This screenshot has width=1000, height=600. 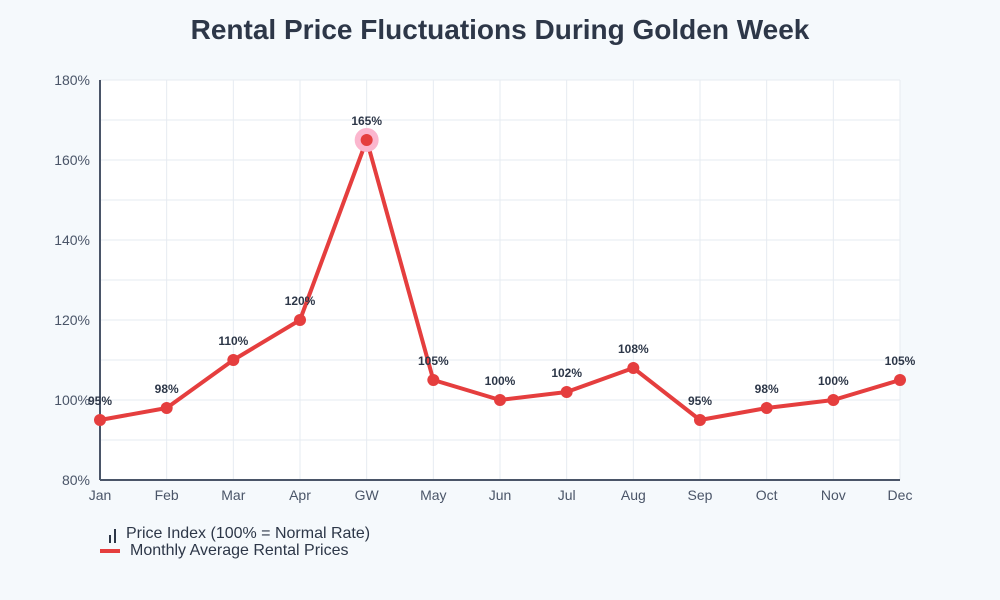 What do you see at coordinates (239, 550) in the screenshot?
I see `legend-label: Monthly Average Rental Prices` at bounding box center [239, 550].